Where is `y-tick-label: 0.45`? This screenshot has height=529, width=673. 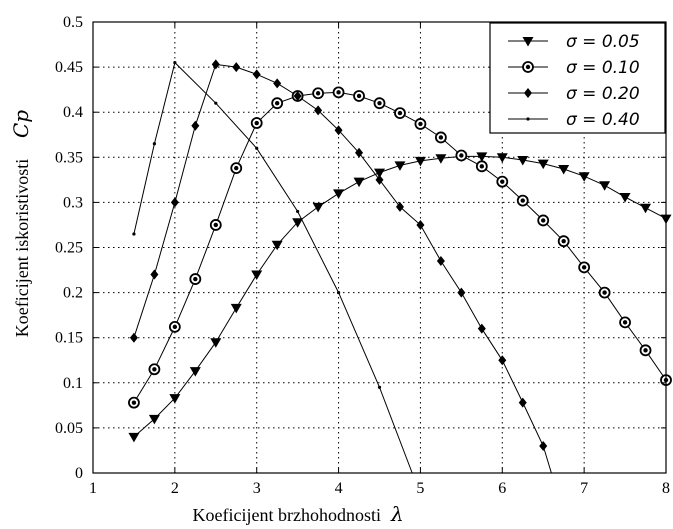
y-tick-label: 0.45 is located at coordinates (69, 67).